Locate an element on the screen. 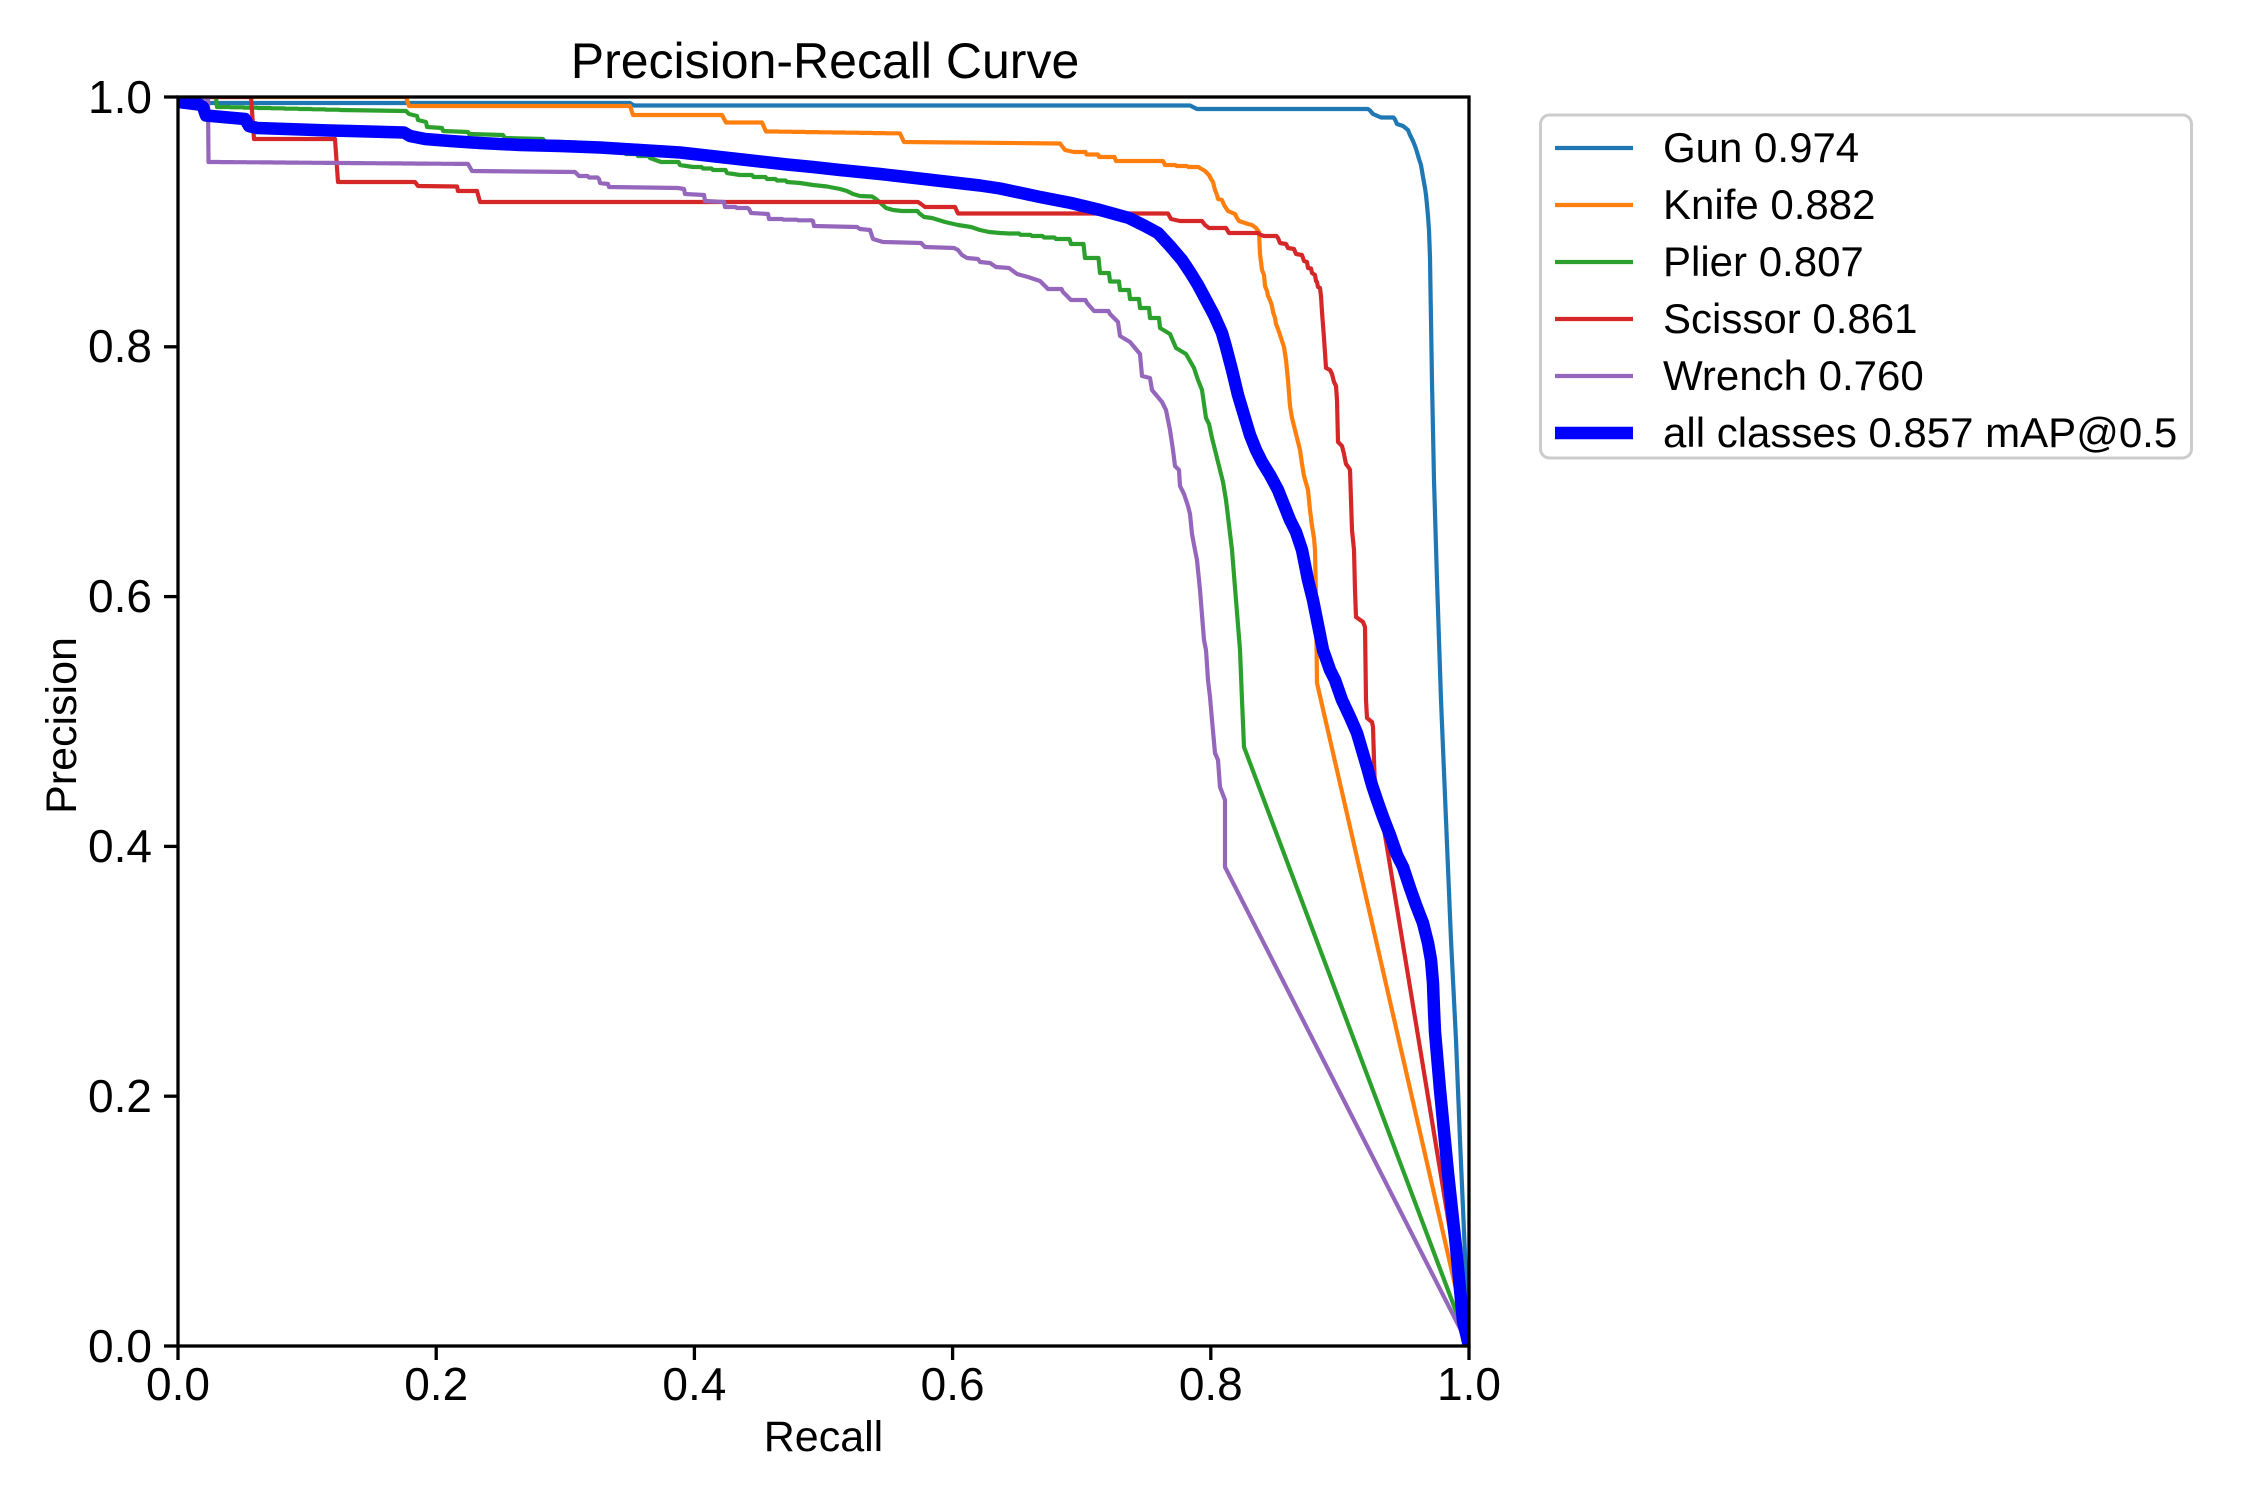  svg-text: Scissor 0.861 is located at coordinates (1790, 318).